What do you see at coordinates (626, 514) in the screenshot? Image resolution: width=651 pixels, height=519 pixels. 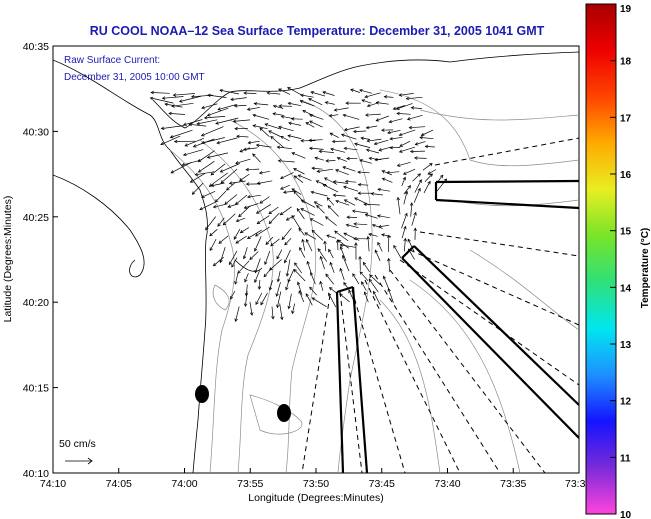 I see `colorbar-tick-label: 10` at bounding box center [626, 514].